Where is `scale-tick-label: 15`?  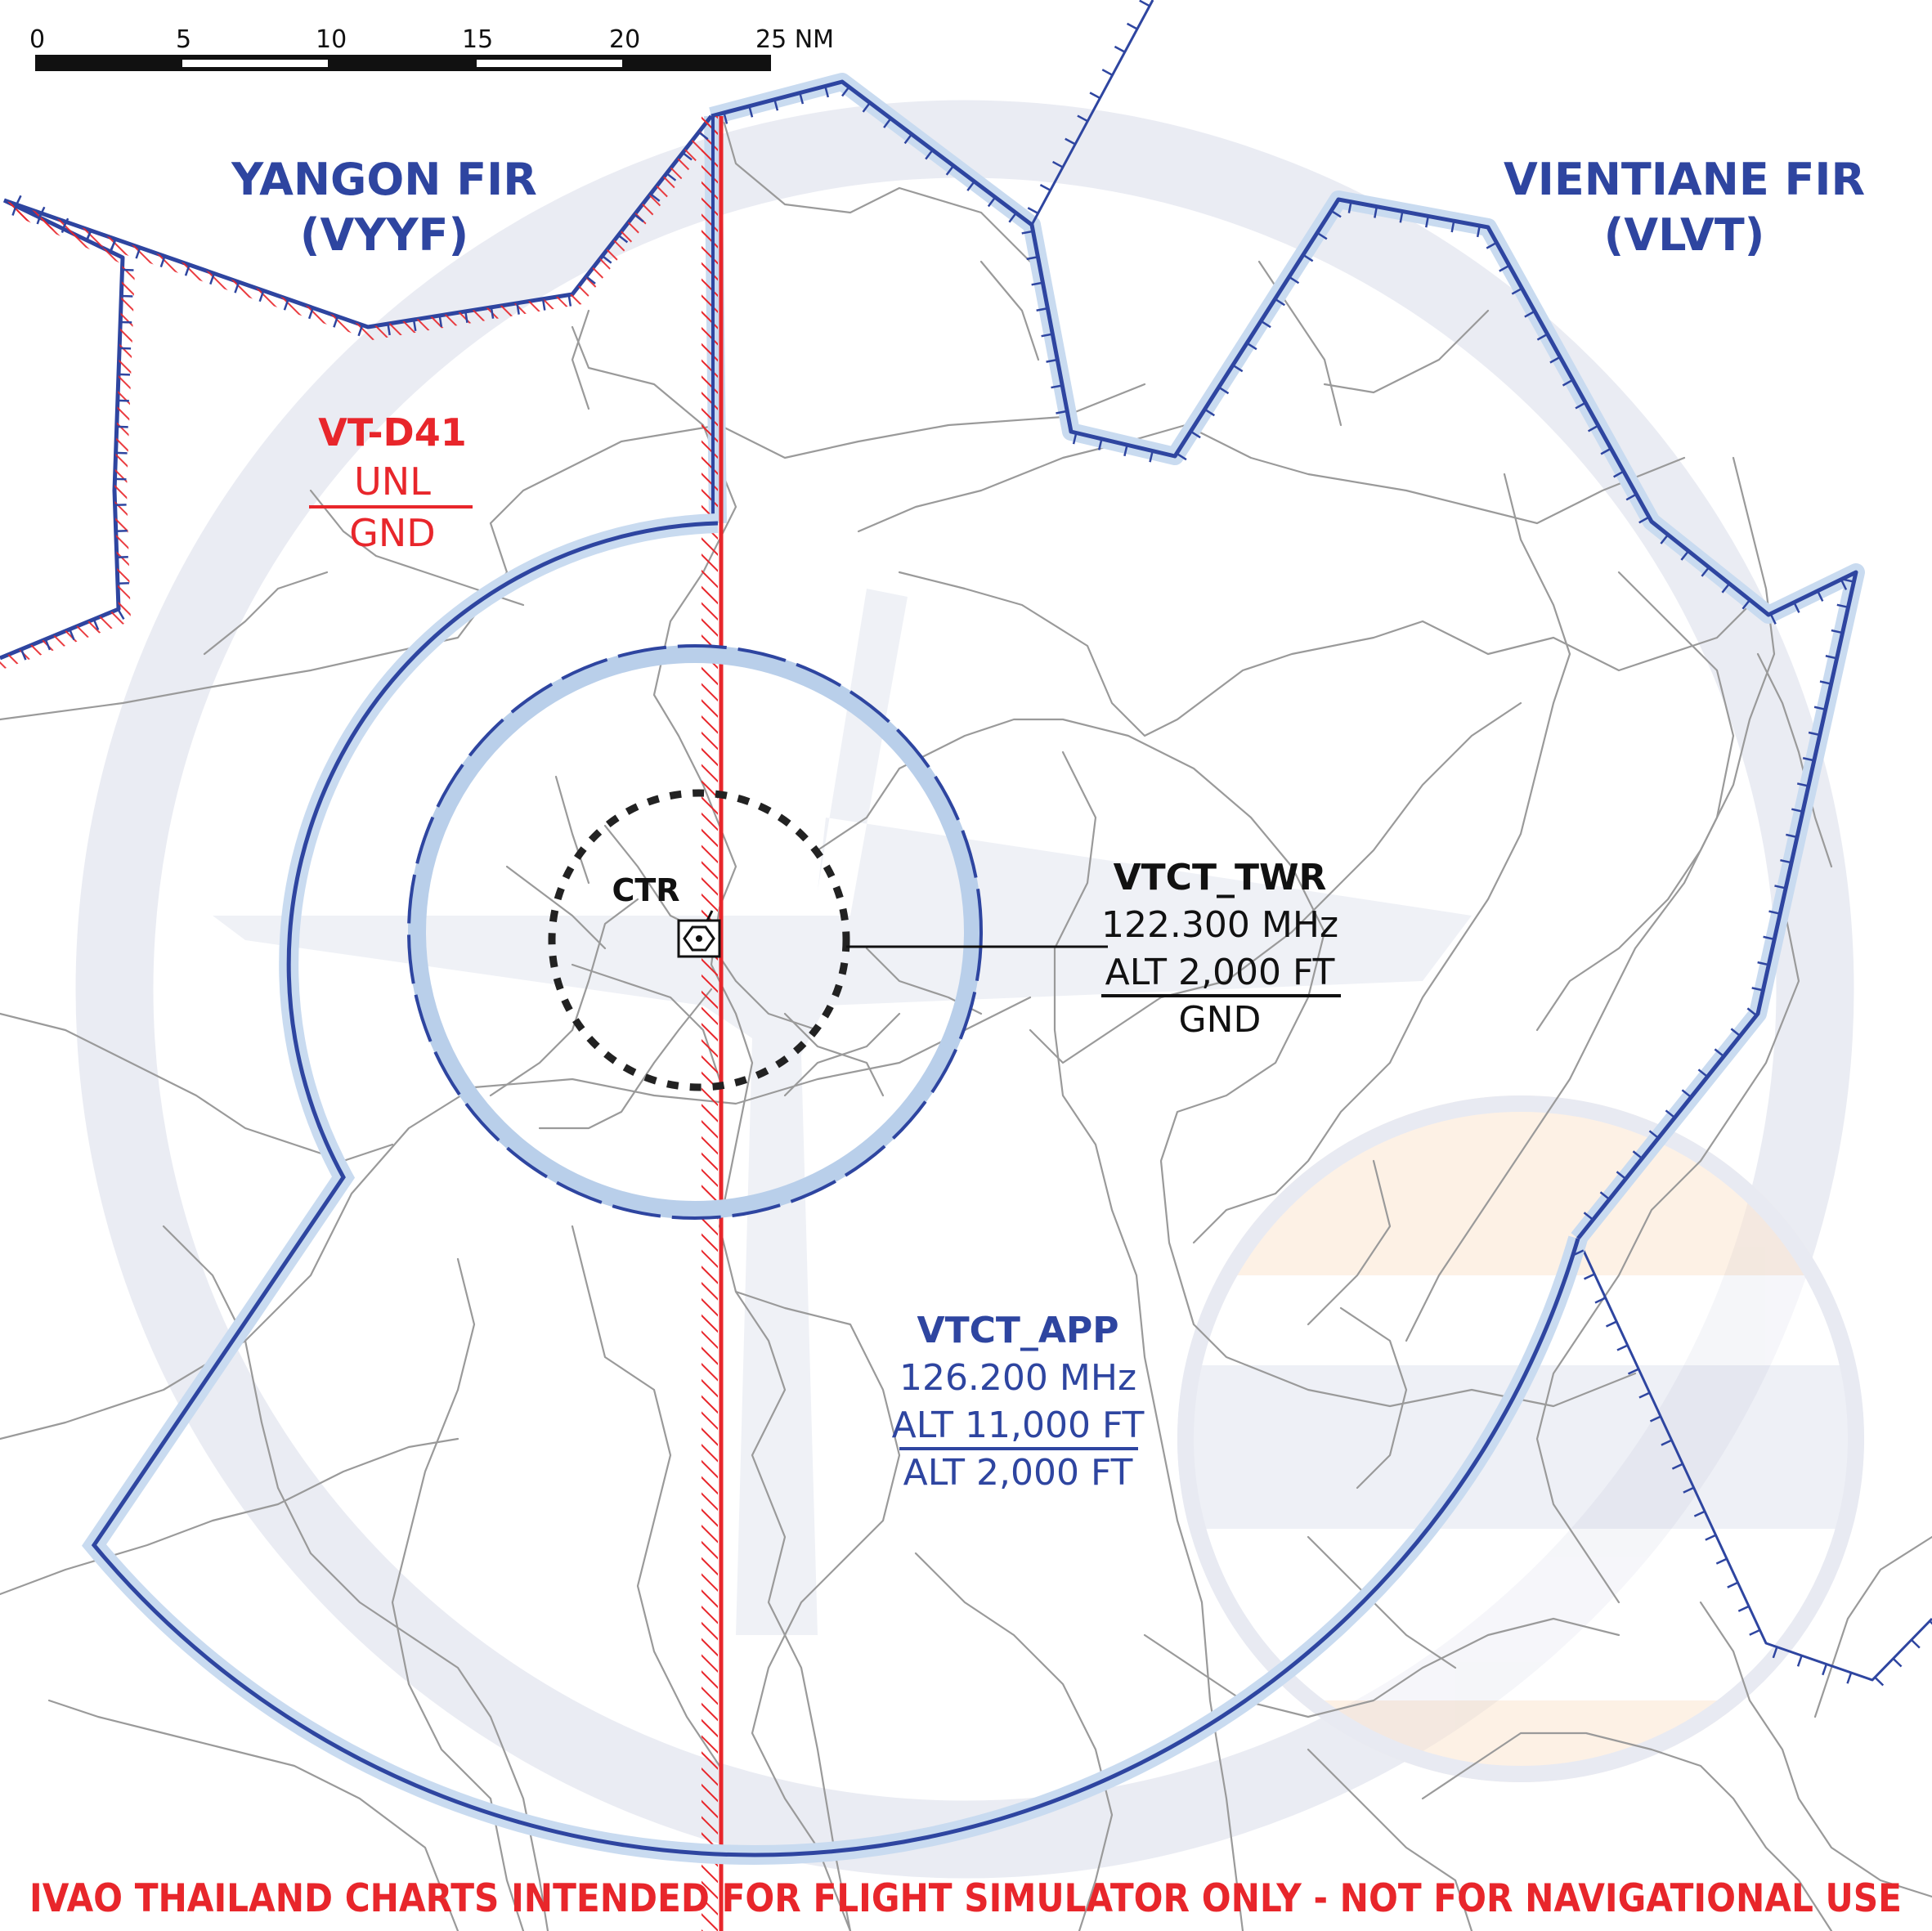 scale-tick-label: 15 is located at coordinates (477, 39).